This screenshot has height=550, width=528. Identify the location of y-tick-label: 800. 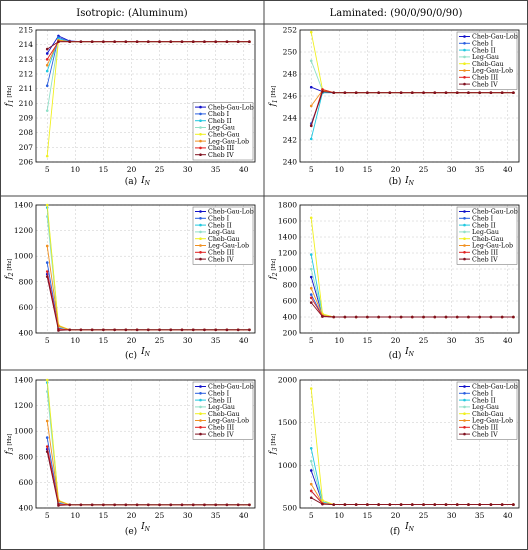
(290, 285).